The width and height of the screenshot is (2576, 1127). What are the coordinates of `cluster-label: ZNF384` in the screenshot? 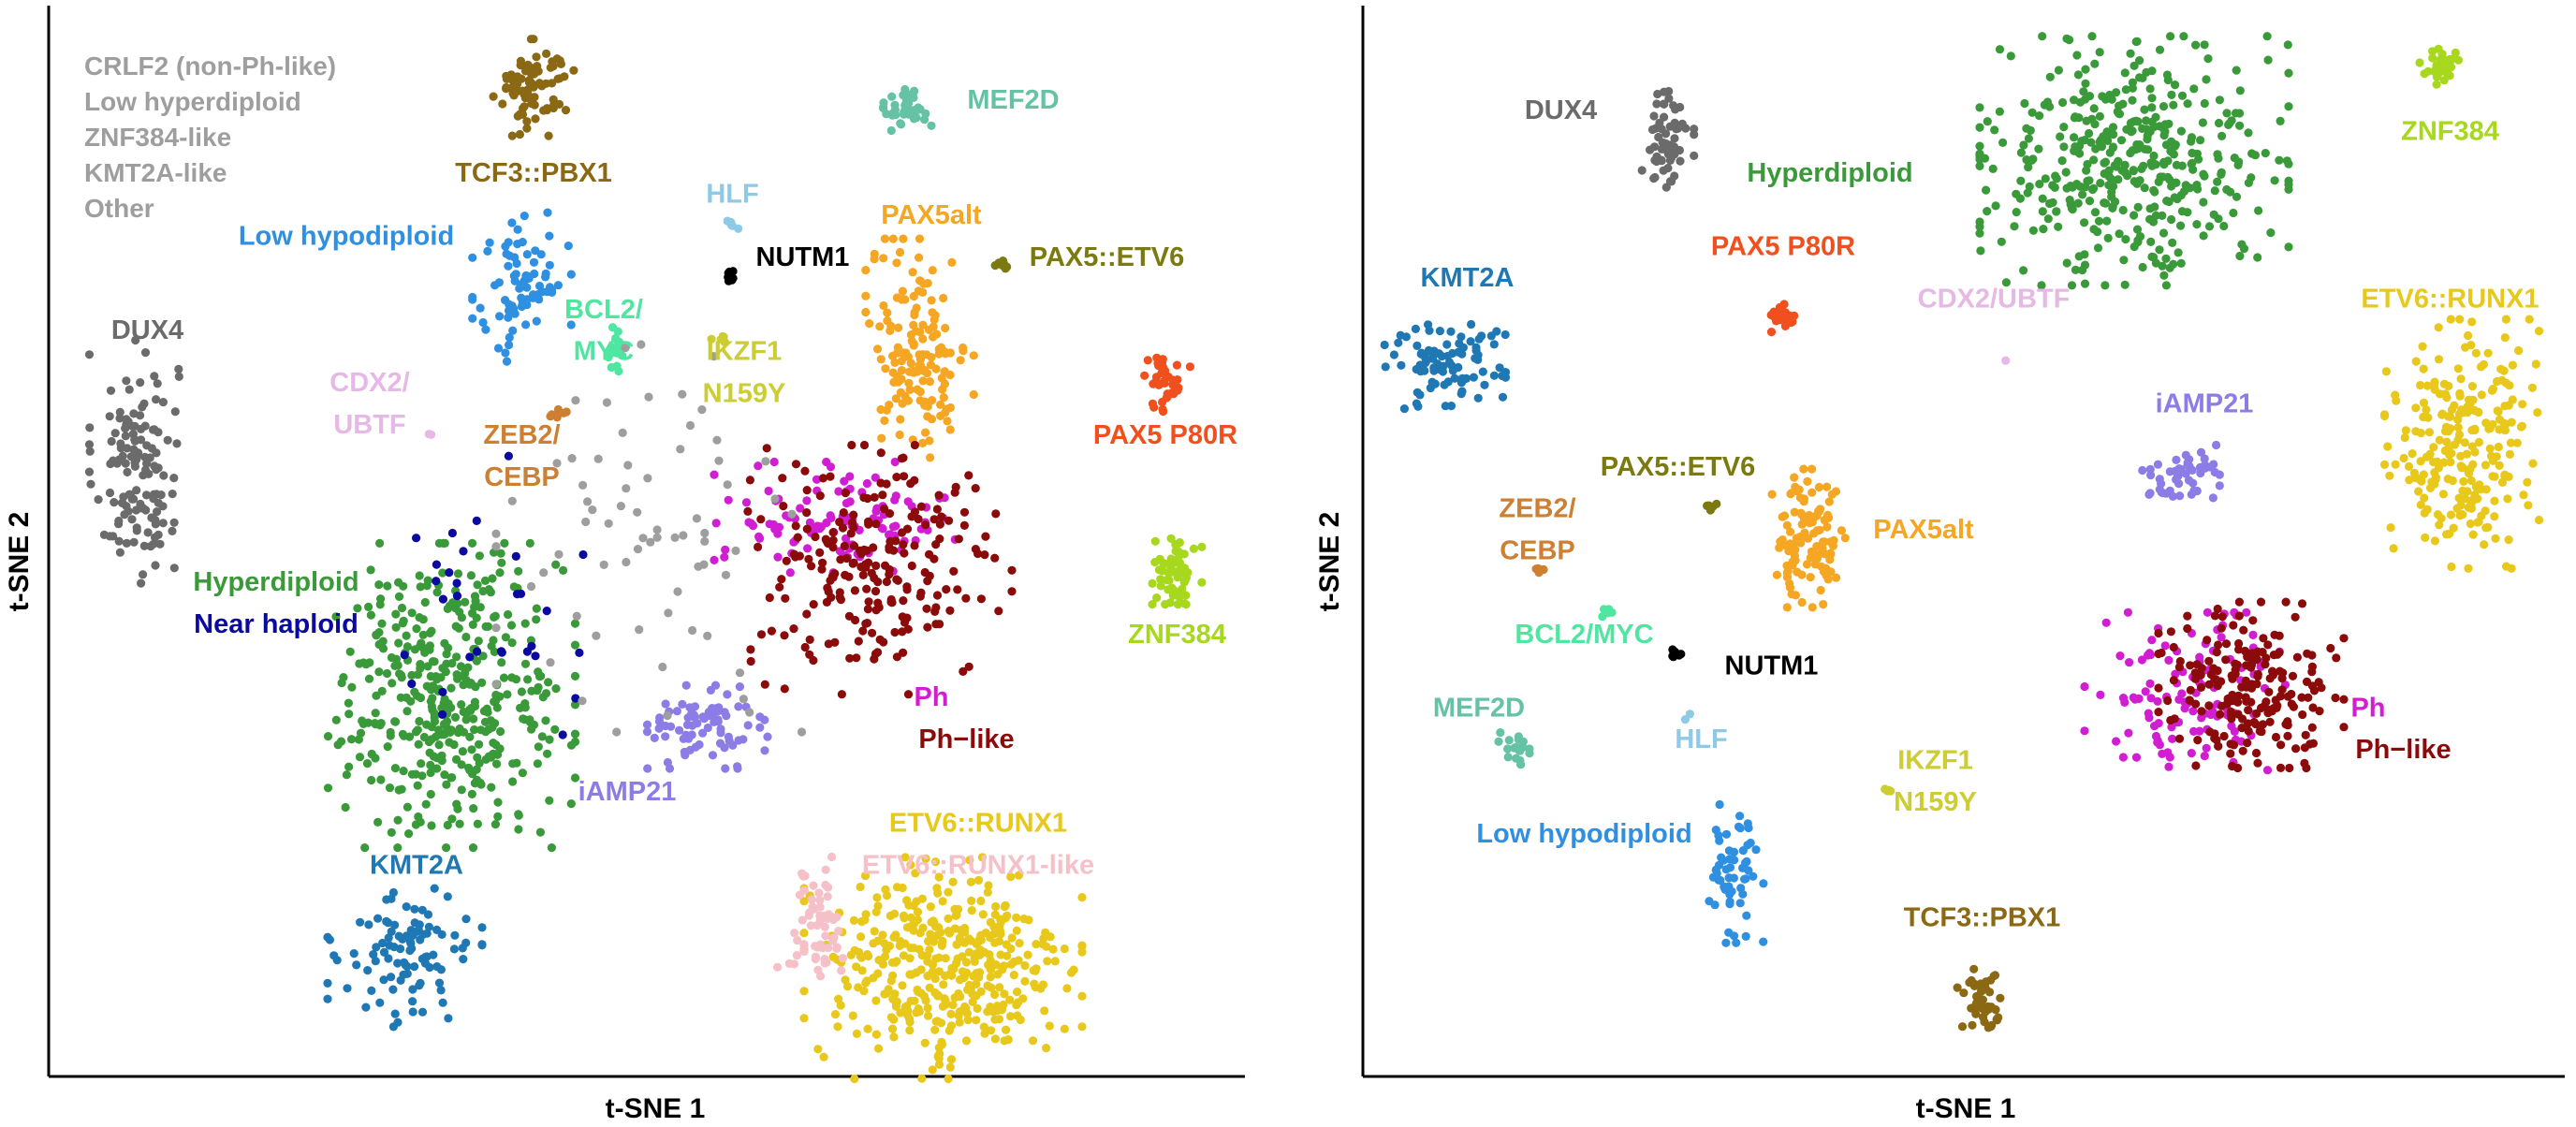 It's located at (2450, 131).